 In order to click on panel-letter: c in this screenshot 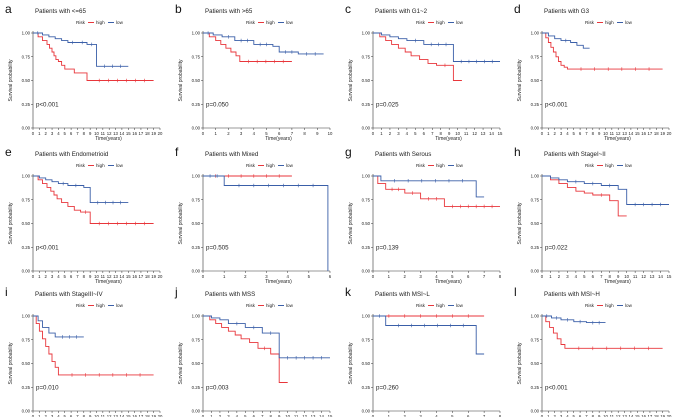, I will do `click(348, 9)`.